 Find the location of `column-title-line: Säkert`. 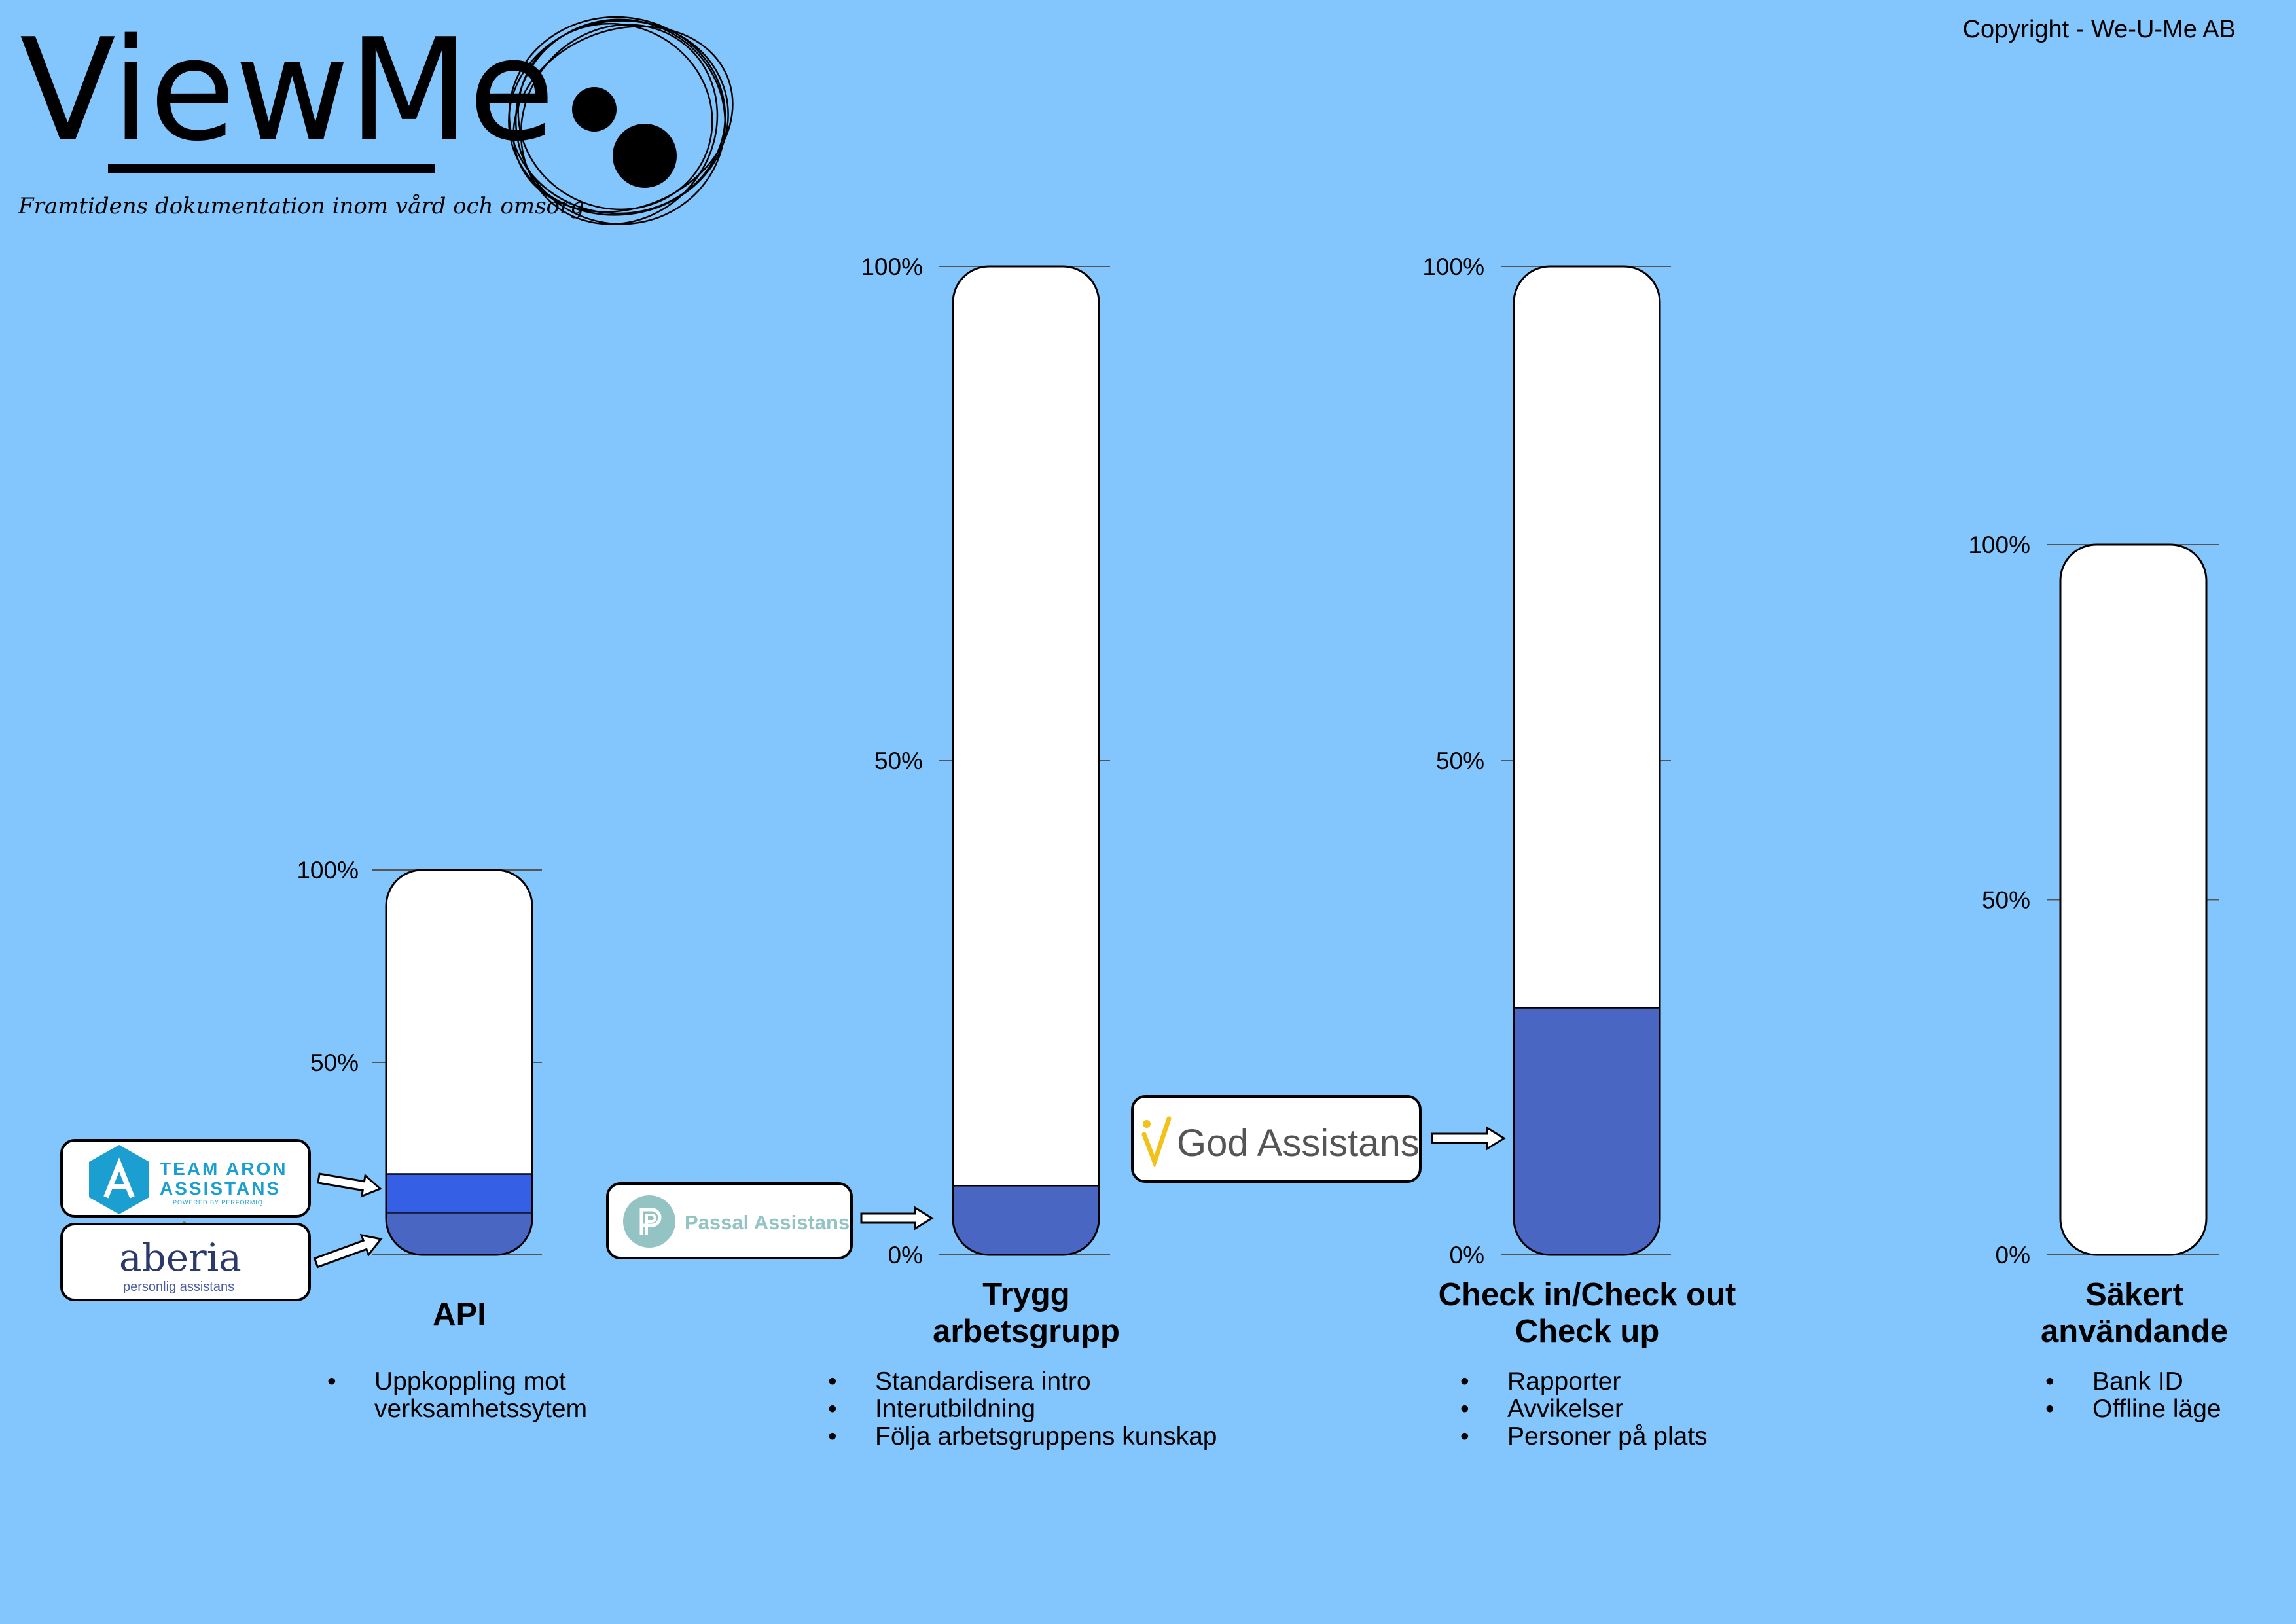

column-title-line: Säkert is located at coordinates (2134, 1294).